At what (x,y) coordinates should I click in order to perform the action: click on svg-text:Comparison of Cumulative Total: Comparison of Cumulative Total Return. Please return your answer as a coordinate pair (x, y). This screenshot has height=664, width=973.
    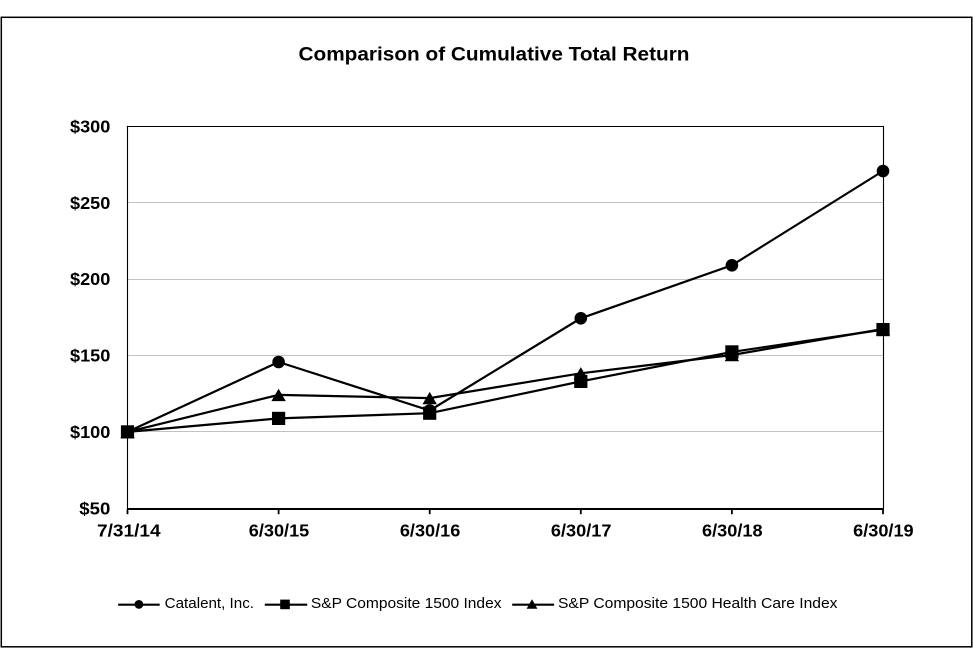
    Looking at the image, I should click on (494, 54).